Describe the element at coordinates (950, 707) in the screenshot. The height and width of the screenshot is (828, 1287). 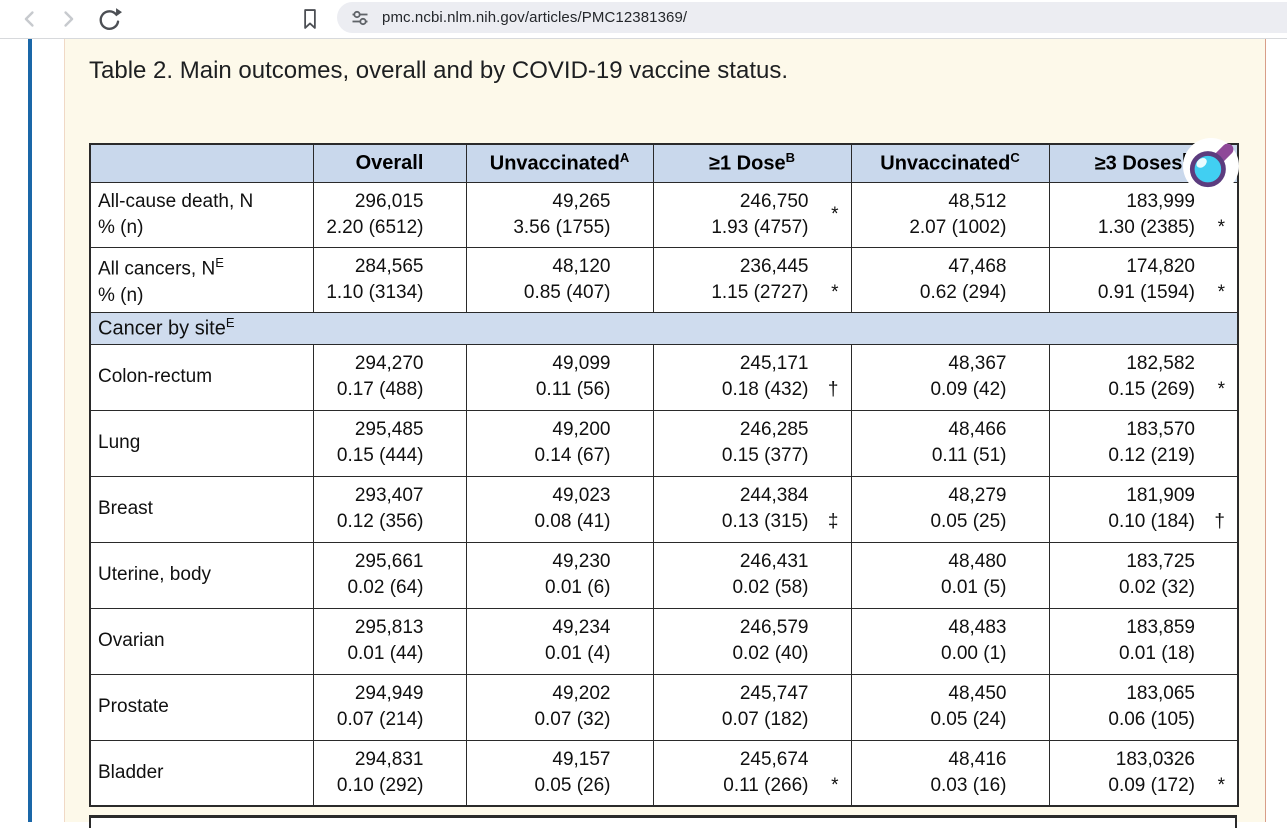
I see `data-cell: 48,450 0.05 (24)` at that location.